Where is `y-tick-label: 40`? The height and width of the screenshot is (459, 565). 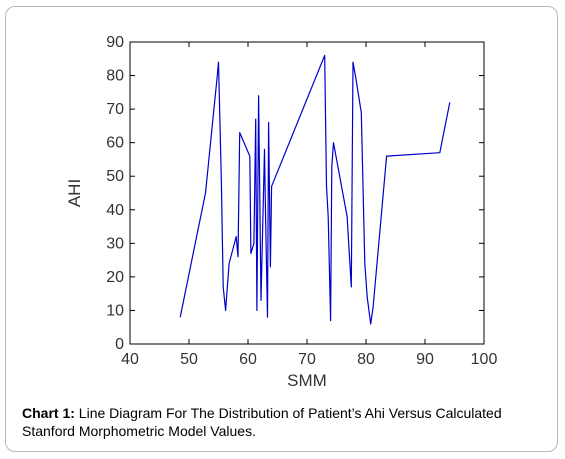
y-tick-label: 40 is located at coordinates (115, 210).